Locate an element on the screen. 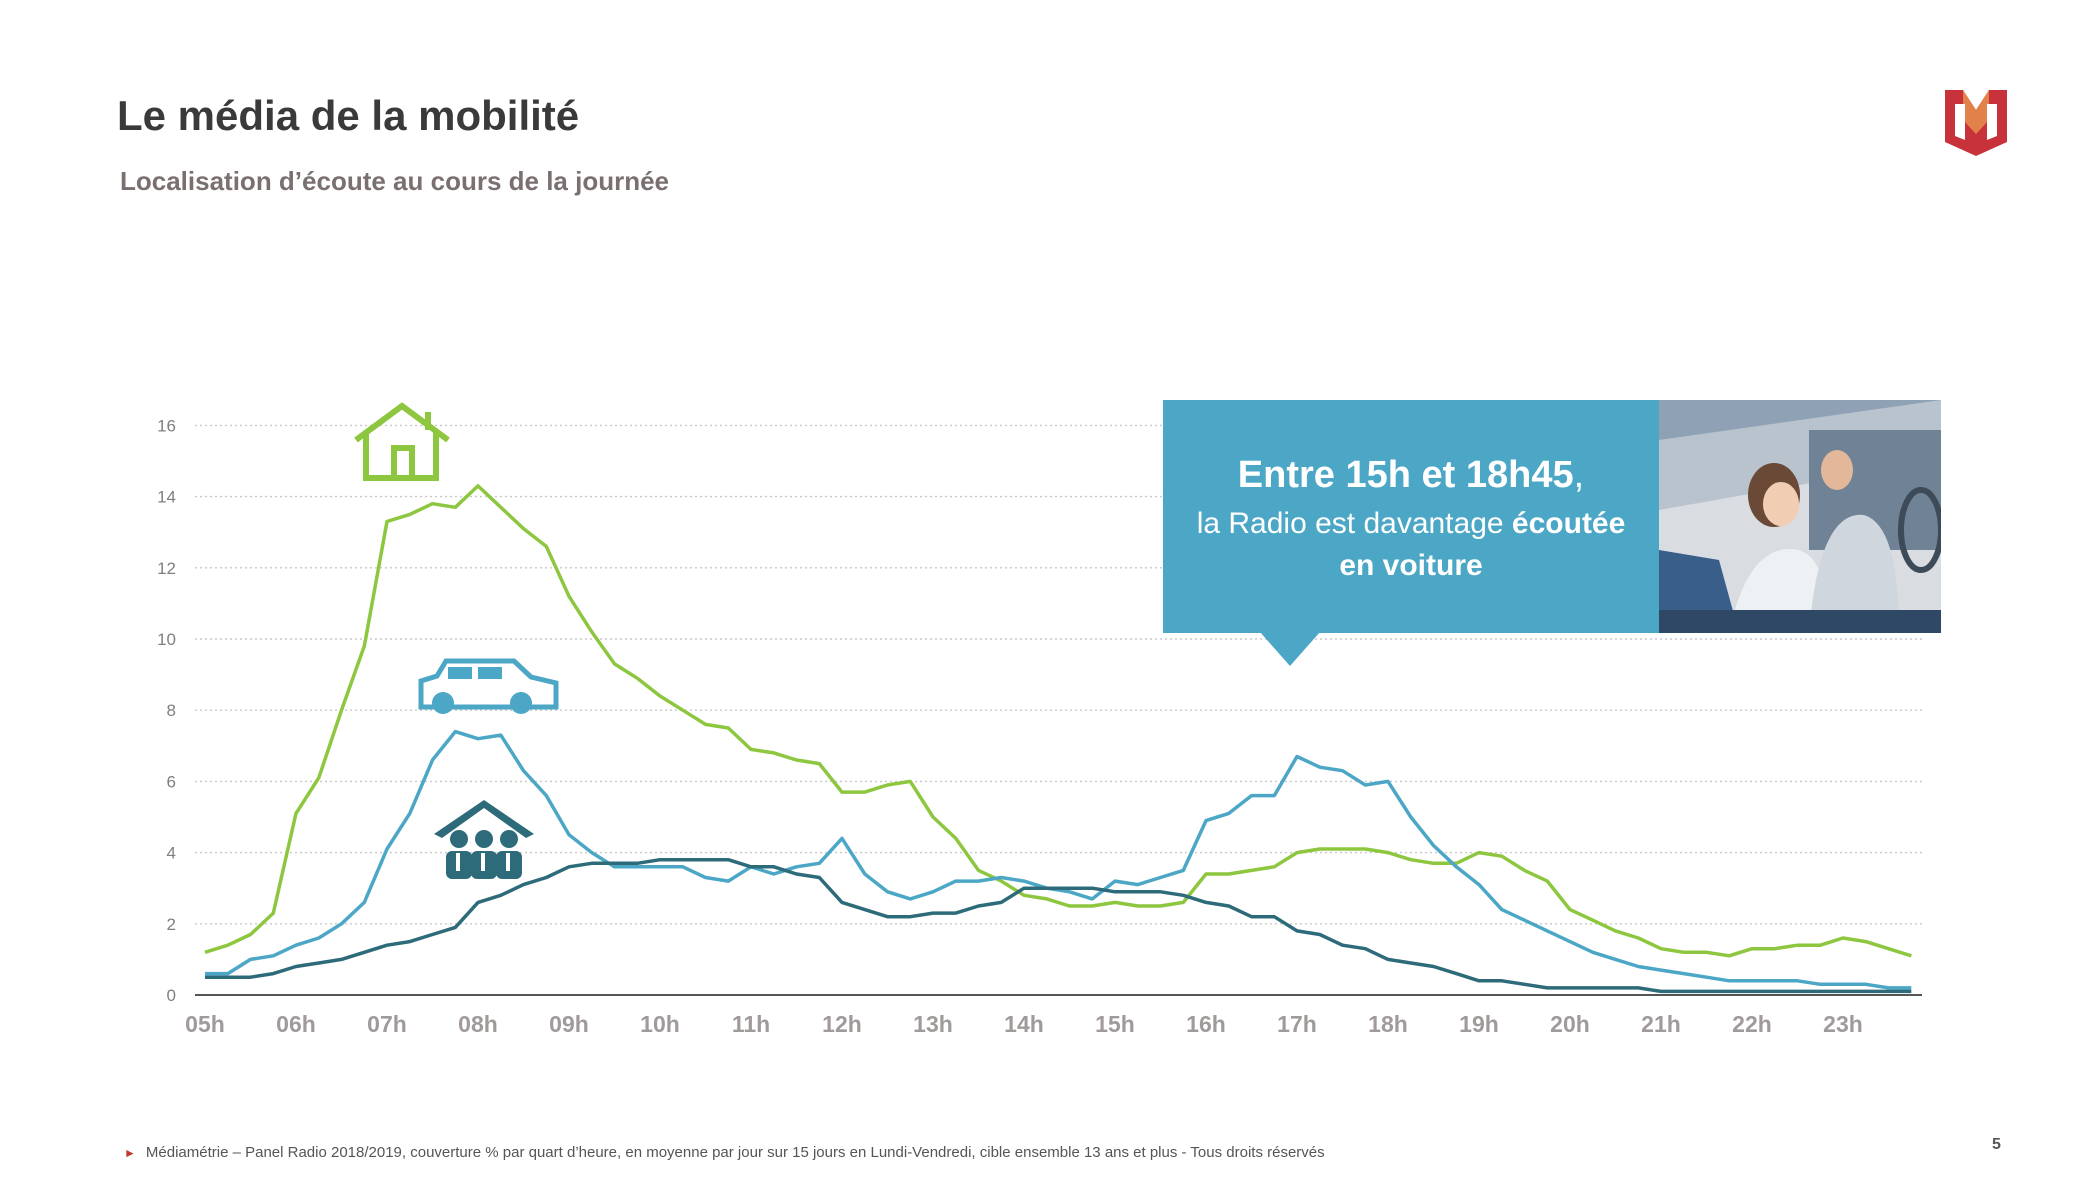 This screenshot has height=1182, width=2098. callout-line3-bold: en voiture is located at coordinates (1411, 565).